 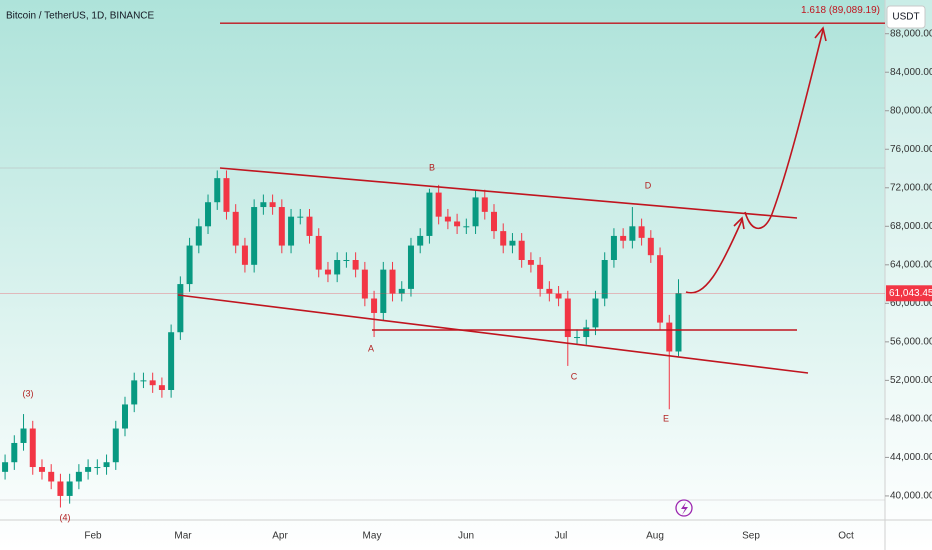 I want to click on y-tick-label: 60,000.00, so click(x=911, y=303).